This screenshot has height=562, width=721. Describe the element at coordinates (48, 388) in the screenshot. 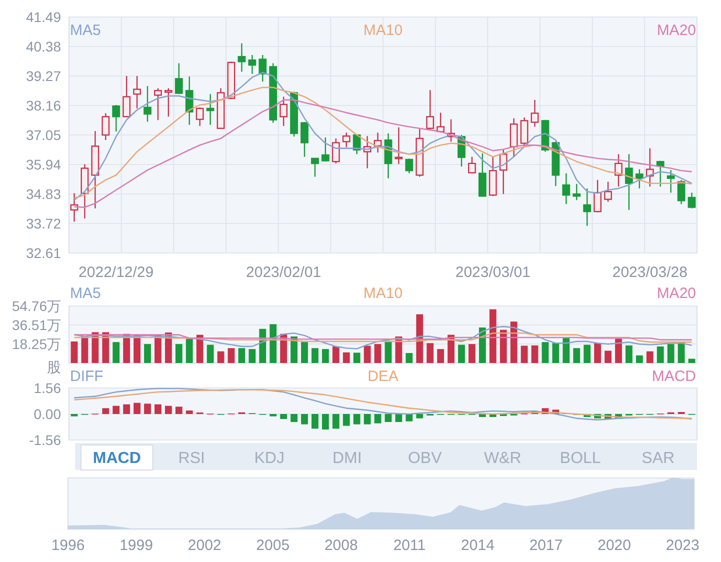

I see `y-tick-label: 1.56` at that location.